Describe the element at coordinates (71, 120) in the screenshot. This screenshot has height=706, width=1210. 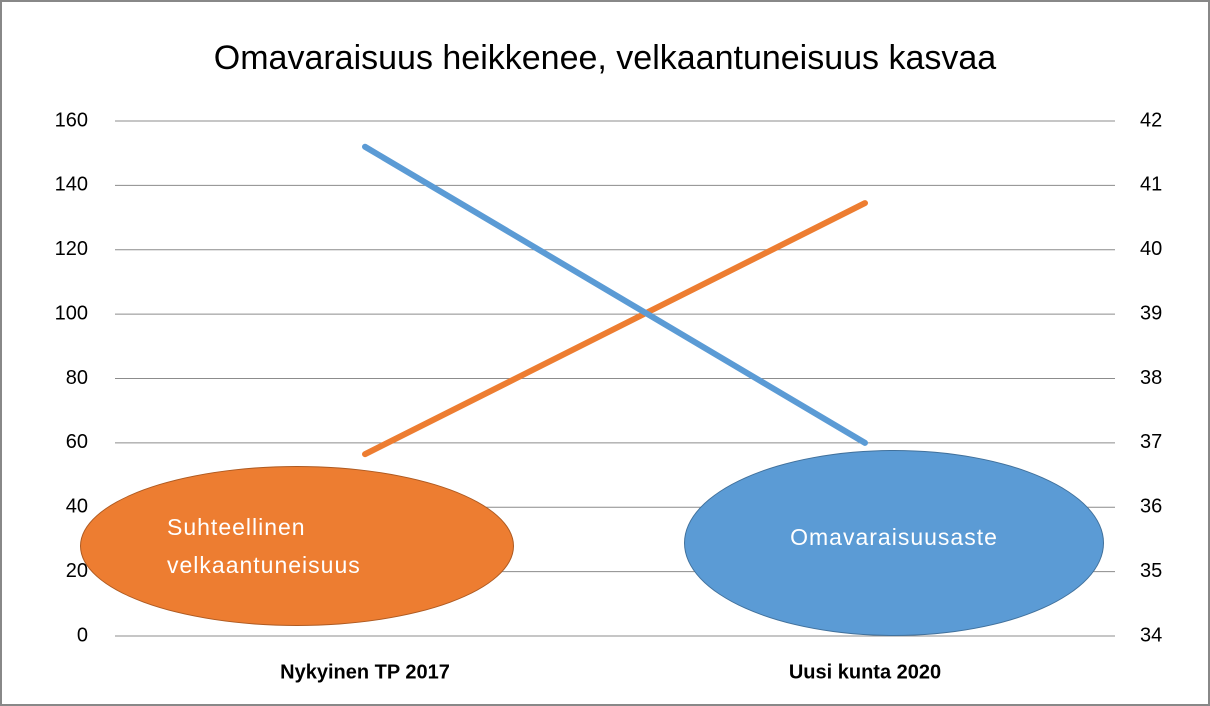
I see `y-tick-label: 160` at that location.